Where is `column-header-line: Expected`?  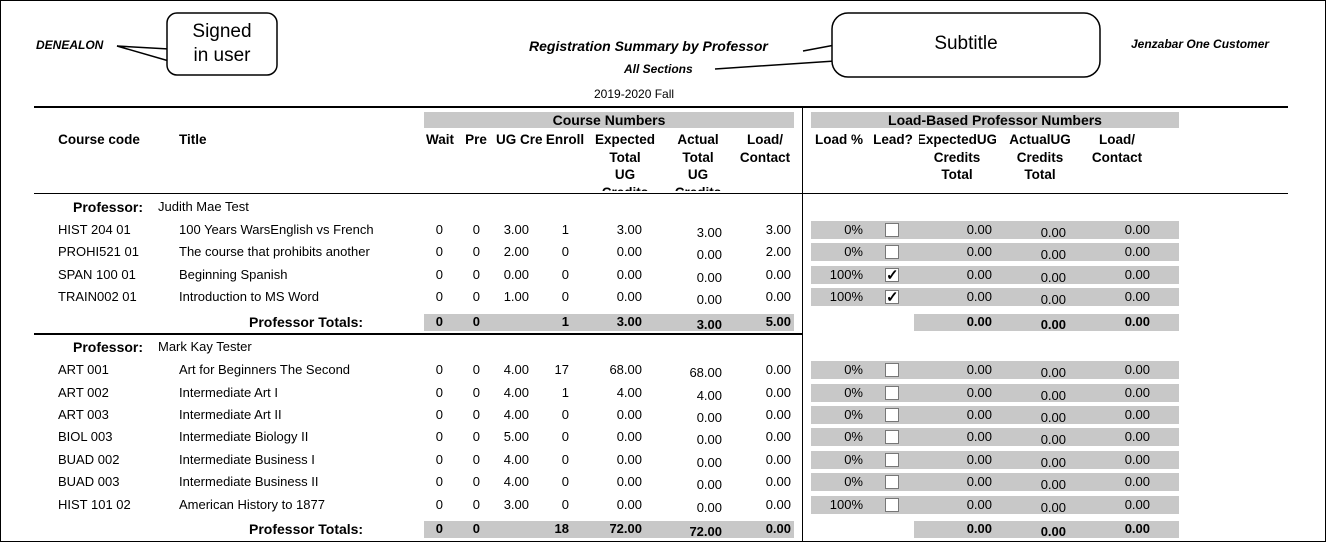 column-header-line: Expected is located at coordinates (625, 139).